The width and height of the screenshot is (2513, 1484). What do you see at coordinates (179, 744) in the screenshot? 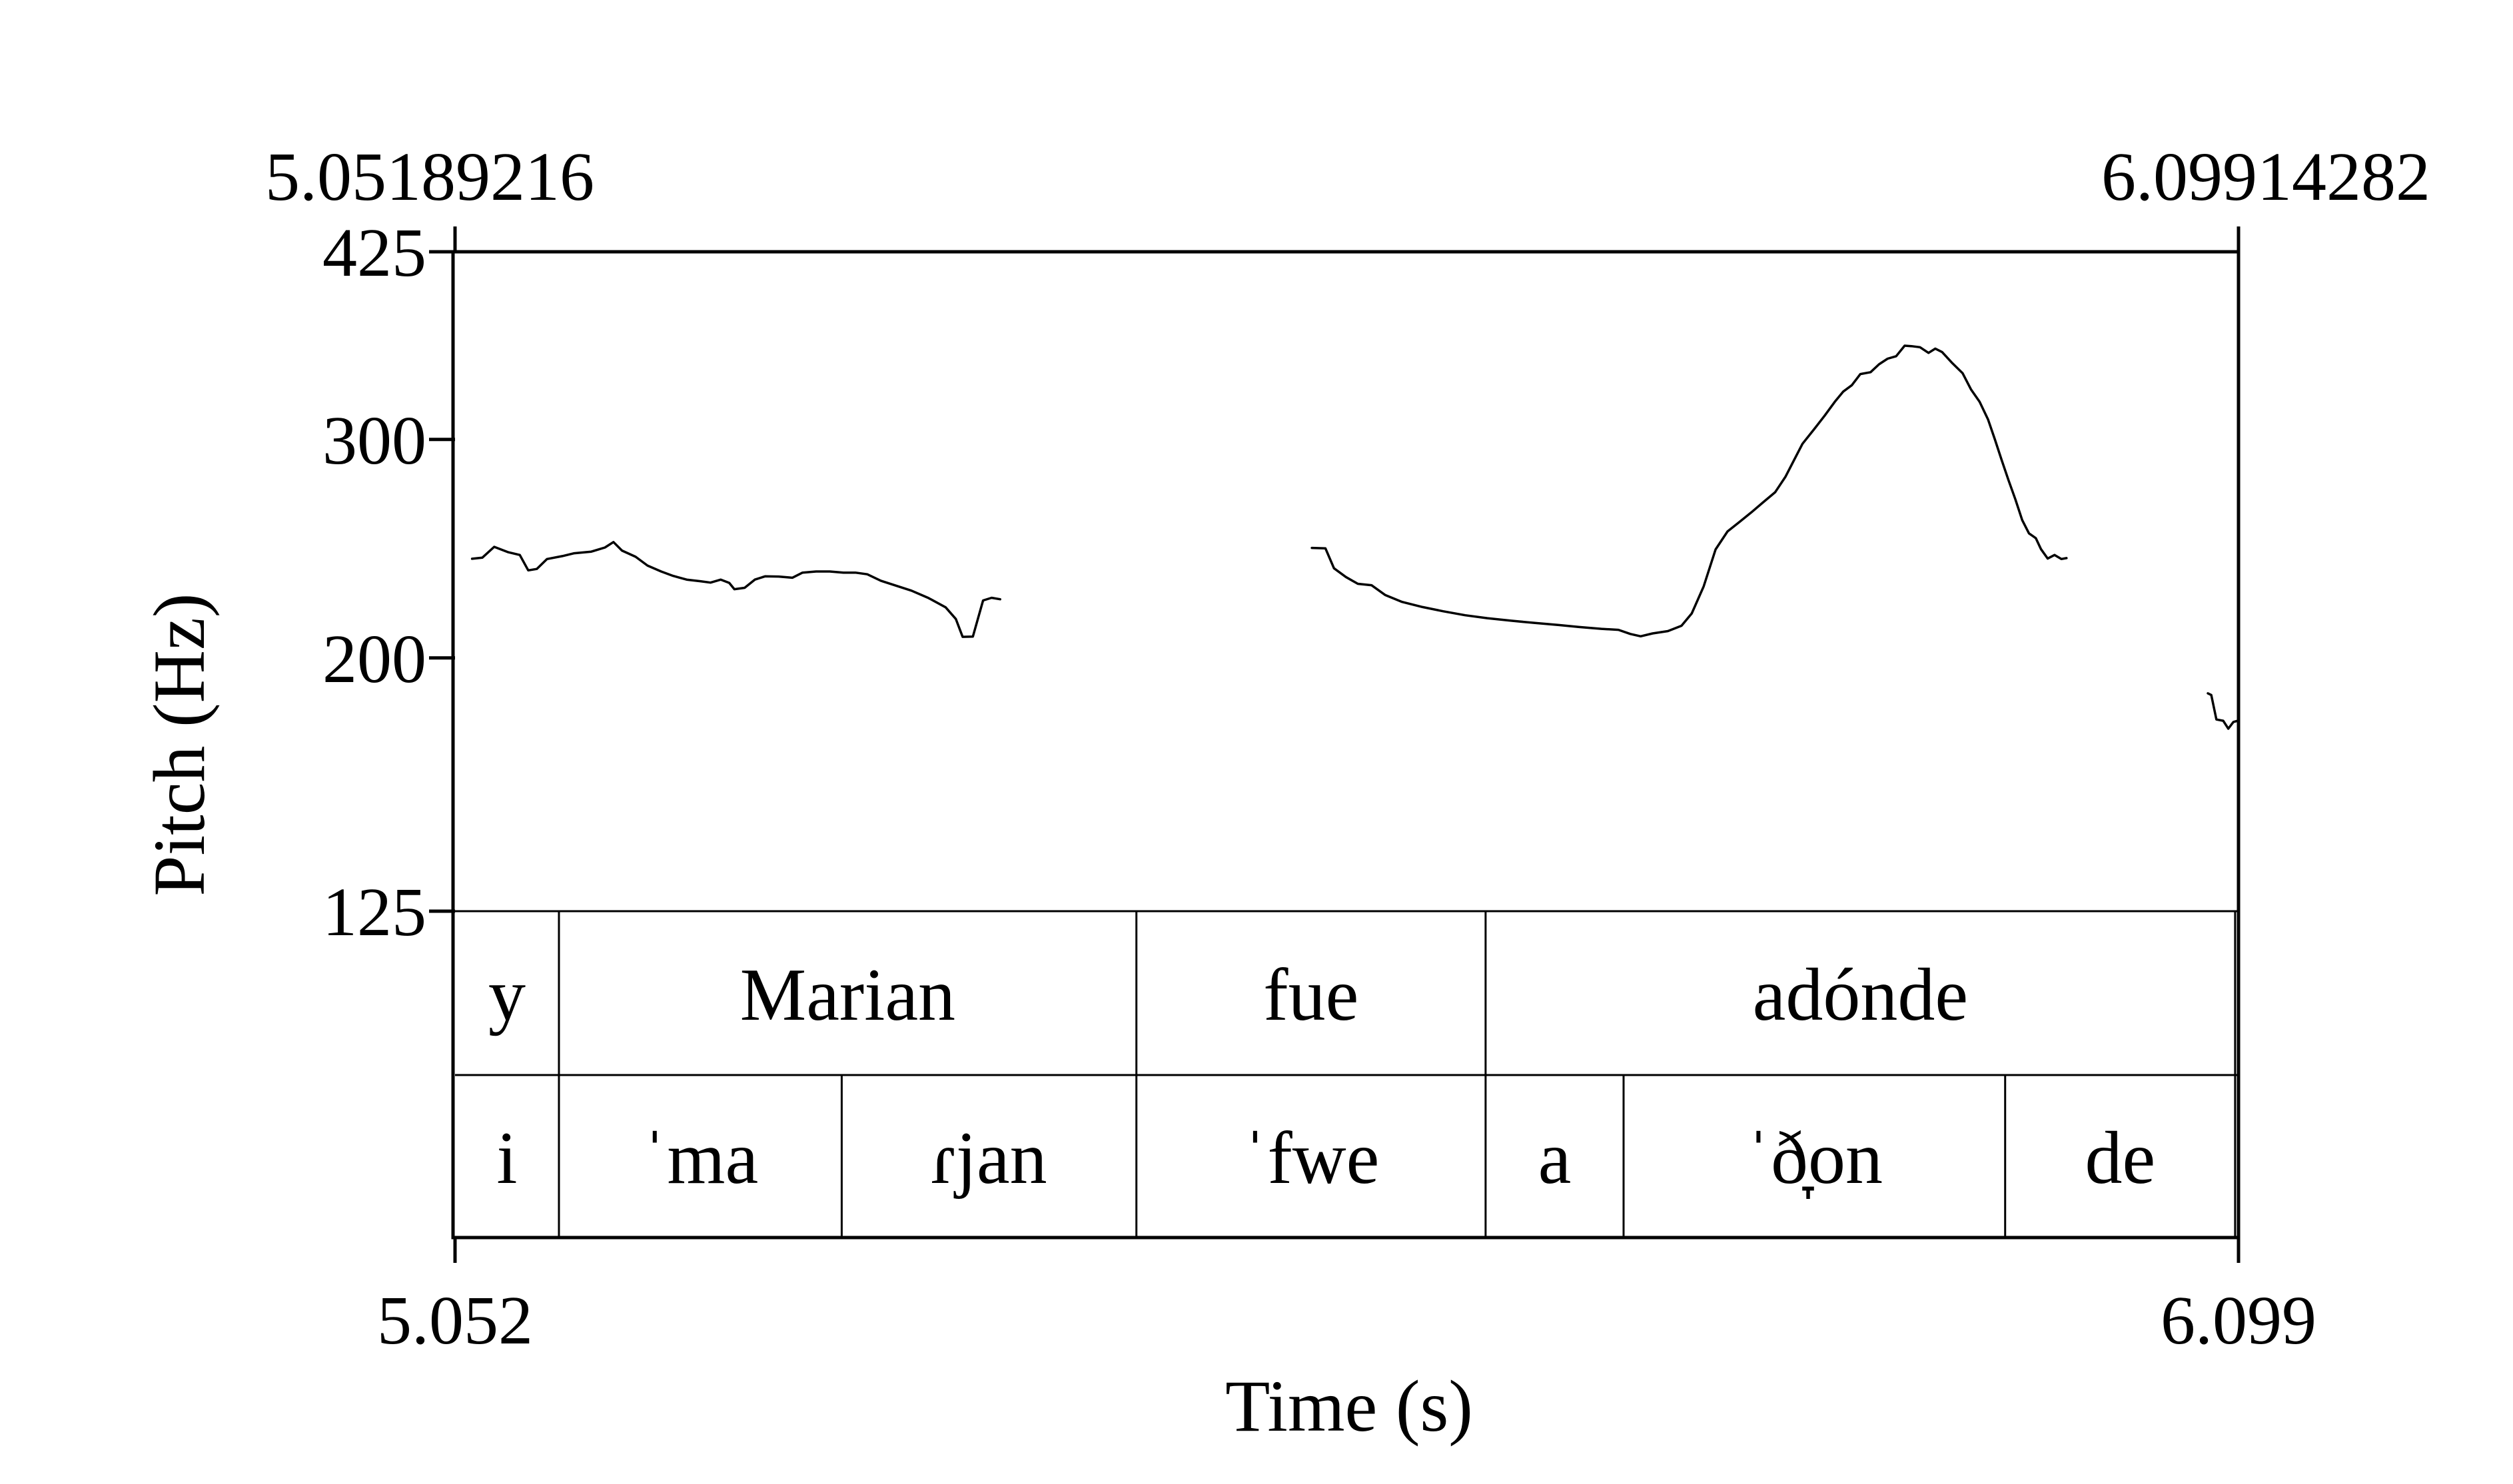
I see `y-axis-title: Pitch (Hz)` at bounding box center [179, 744].